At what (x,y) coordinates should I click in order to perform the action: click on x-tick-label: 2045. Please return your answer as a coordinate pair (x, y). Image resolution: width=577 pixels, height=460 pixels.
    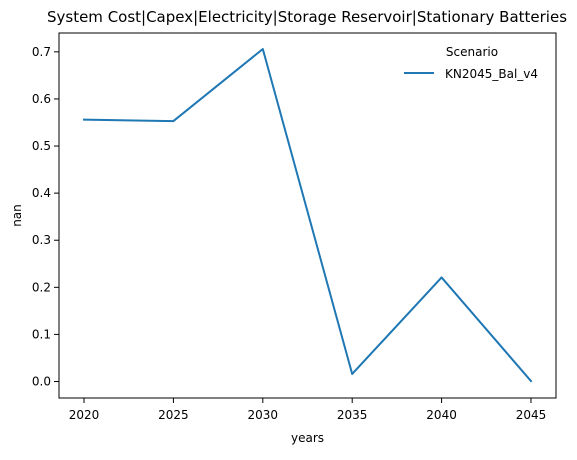
    Looking at the image, I should click on (531, 415).